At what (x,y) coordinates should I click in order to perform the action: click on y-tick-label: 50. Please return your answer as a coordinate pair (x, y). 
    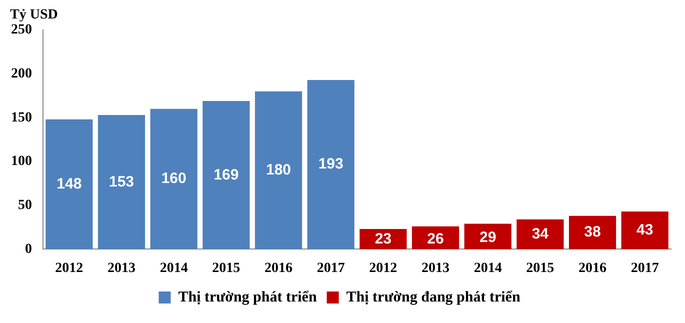
    Looking at the image, I should click on (25, 205).